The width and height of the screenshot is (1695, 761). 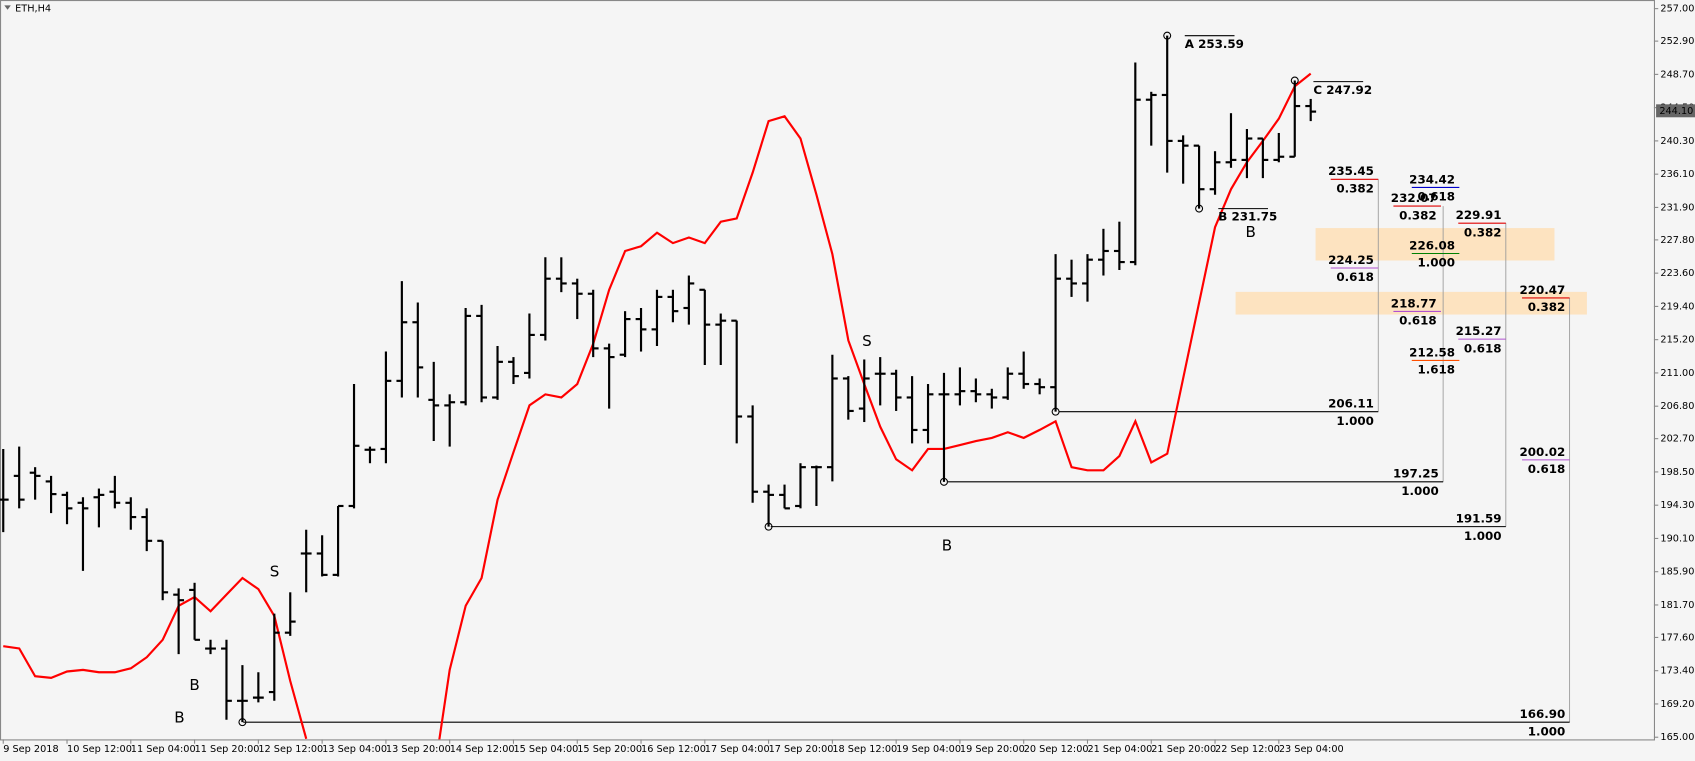 What do you see at coordinates (1677, 9) in the screenshot?
I see `y-tick-label: 257.00` at bounding box center [1677, 9].